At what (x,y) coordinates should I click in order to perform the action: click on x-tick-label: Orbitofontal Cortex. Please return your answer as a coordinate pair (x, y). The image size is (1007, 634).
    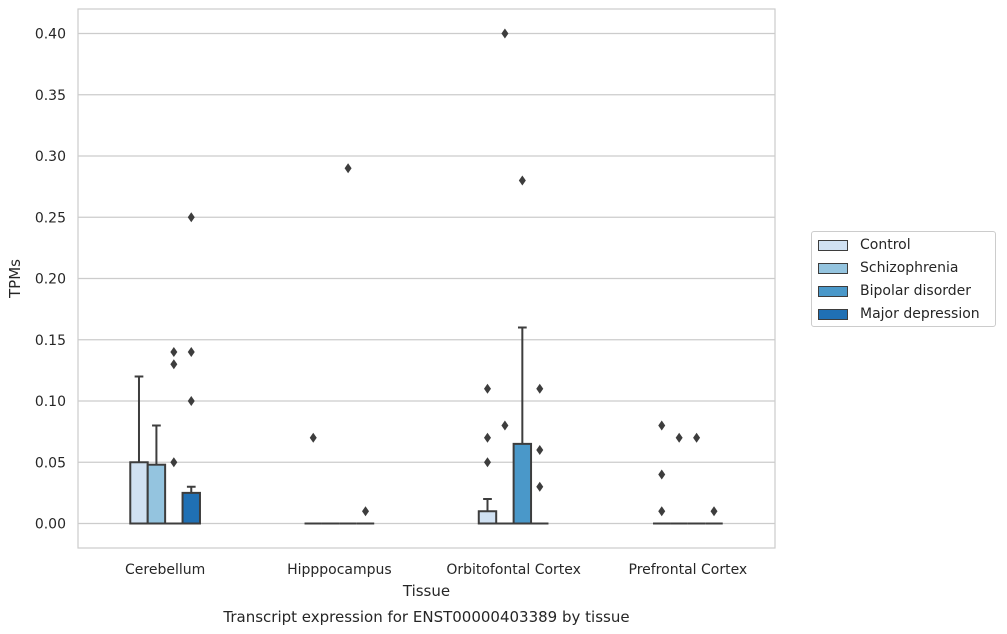
    Looking at the image, I should click on (513, 570).